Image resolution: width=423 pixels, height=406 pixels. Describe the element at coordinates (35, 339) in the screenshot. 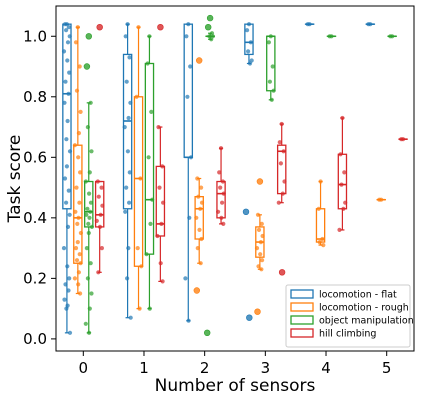

I see `y-tick-label: 0.0` at that location.